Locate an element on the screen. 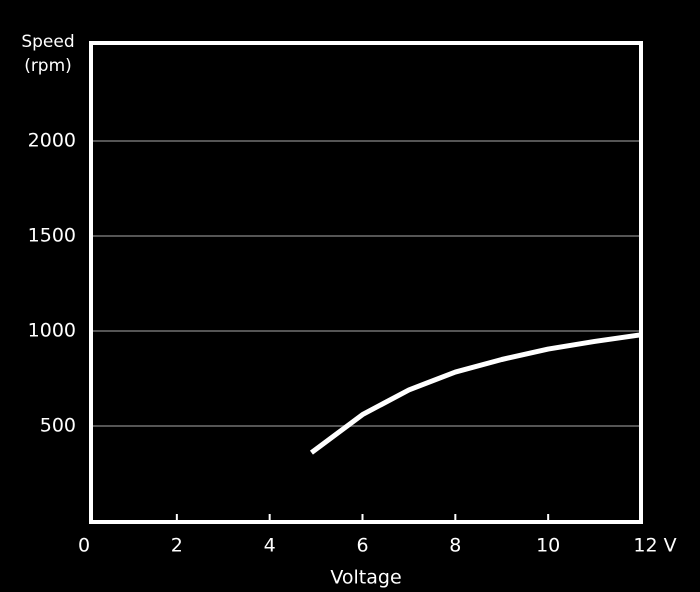 This screenshot has height=592, width=700. x-tick-label: 2 is located at coordinates (177, 546).